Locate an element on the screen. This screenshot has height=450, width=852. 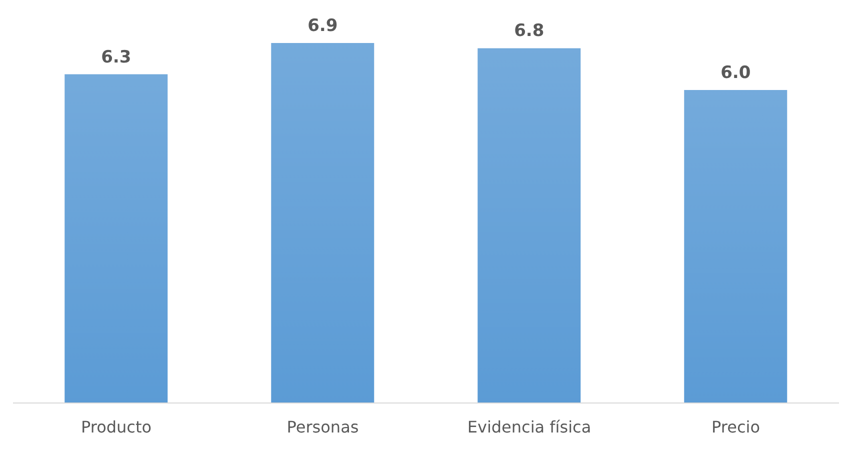
data-label: 6.3 is located at coordinates (116, 57).